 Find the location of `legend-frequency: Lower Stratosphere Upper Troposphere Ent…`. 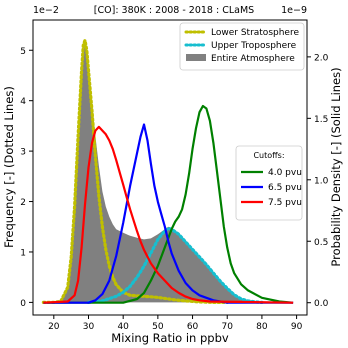

legend-frequency: Lower Stratosphere Upper Troposphere Ent… is located at coordinates (242, 46).